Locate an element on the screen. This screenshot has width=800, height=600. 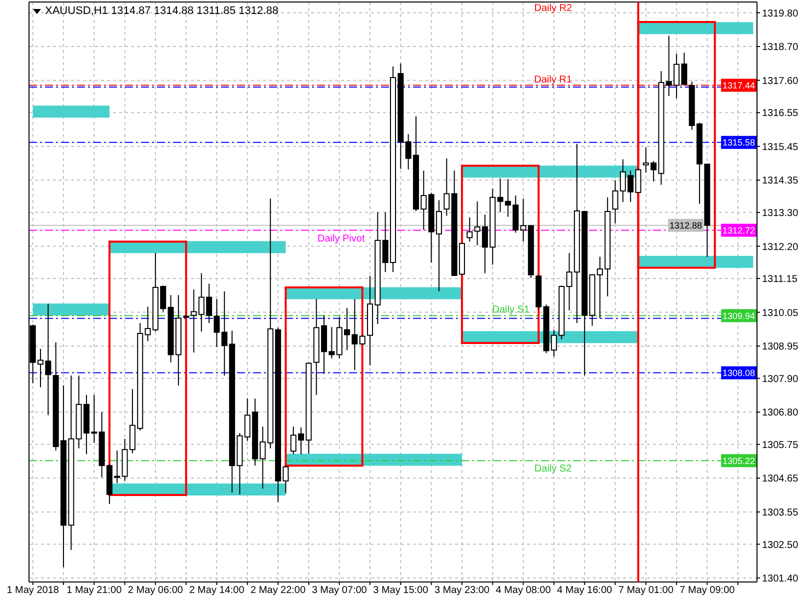
ref-line-label: Daily S1 is located at coordinates (511, 310).